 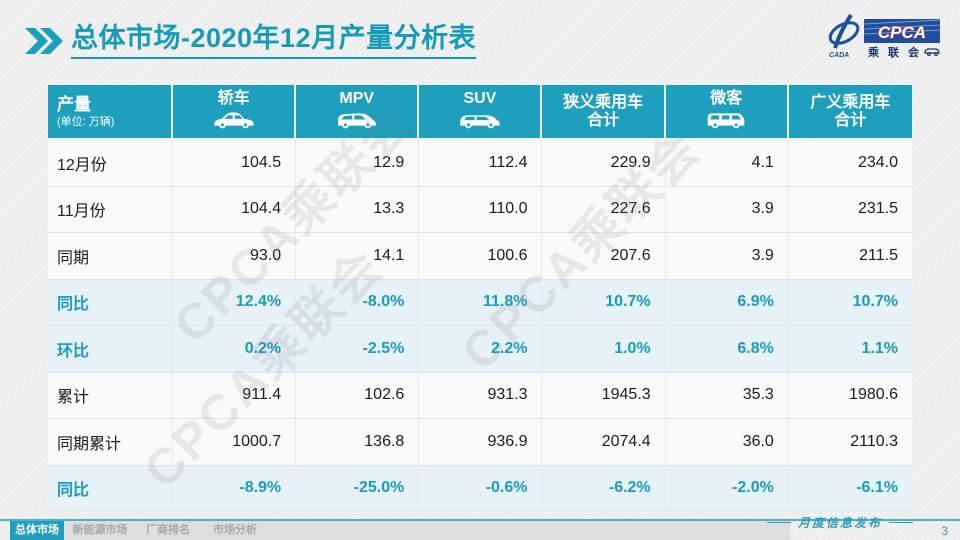 I want to click on table-cell: 102.6, so click(x=358, y=395).